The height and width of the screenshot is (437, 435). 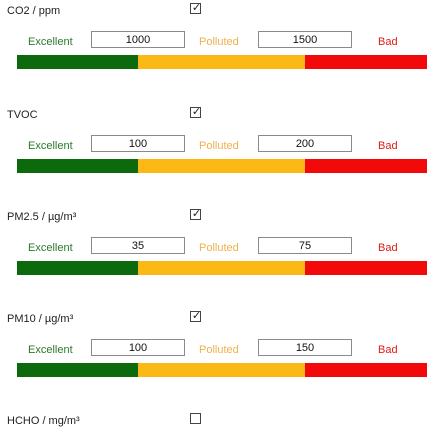 What do you see at coordinates (43, 421) in the screenshot?
I see `sensor-label-hcho: HCHO / mg/m³` at bounding box center [43, 421].